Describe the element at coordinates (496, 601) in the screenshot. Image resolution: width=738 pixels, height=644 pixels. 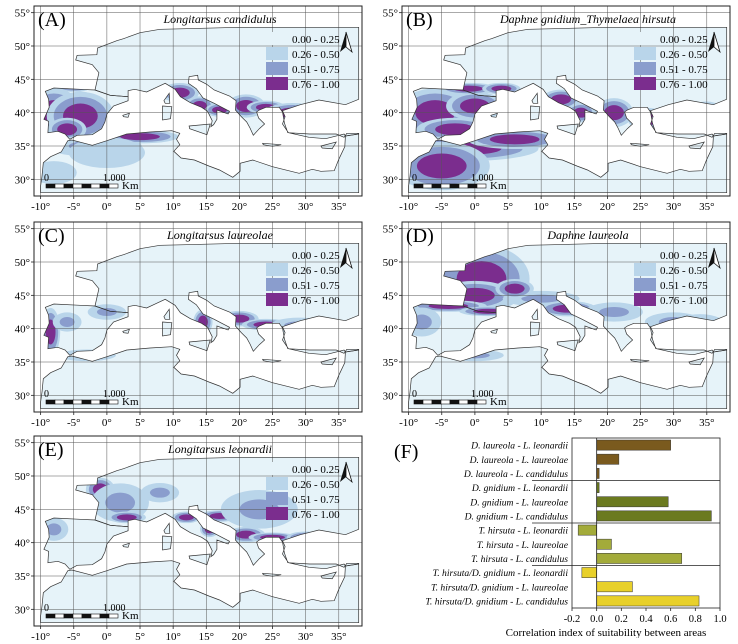
I see `category-label: T. hirsuta/D. gnidium - L. candidulus` at that location.